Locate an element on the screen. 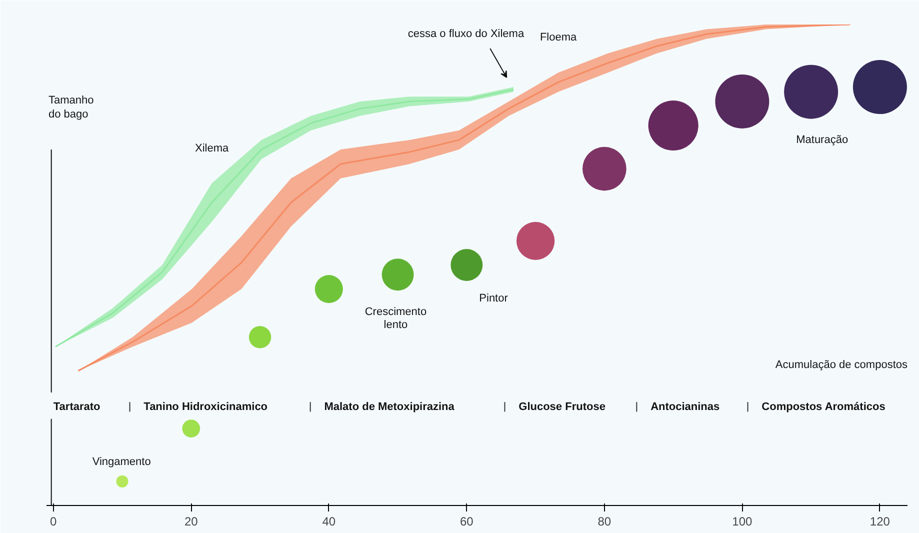 The image size is (919, 533). annotation: Maturação is located at coordinates (822, 140).